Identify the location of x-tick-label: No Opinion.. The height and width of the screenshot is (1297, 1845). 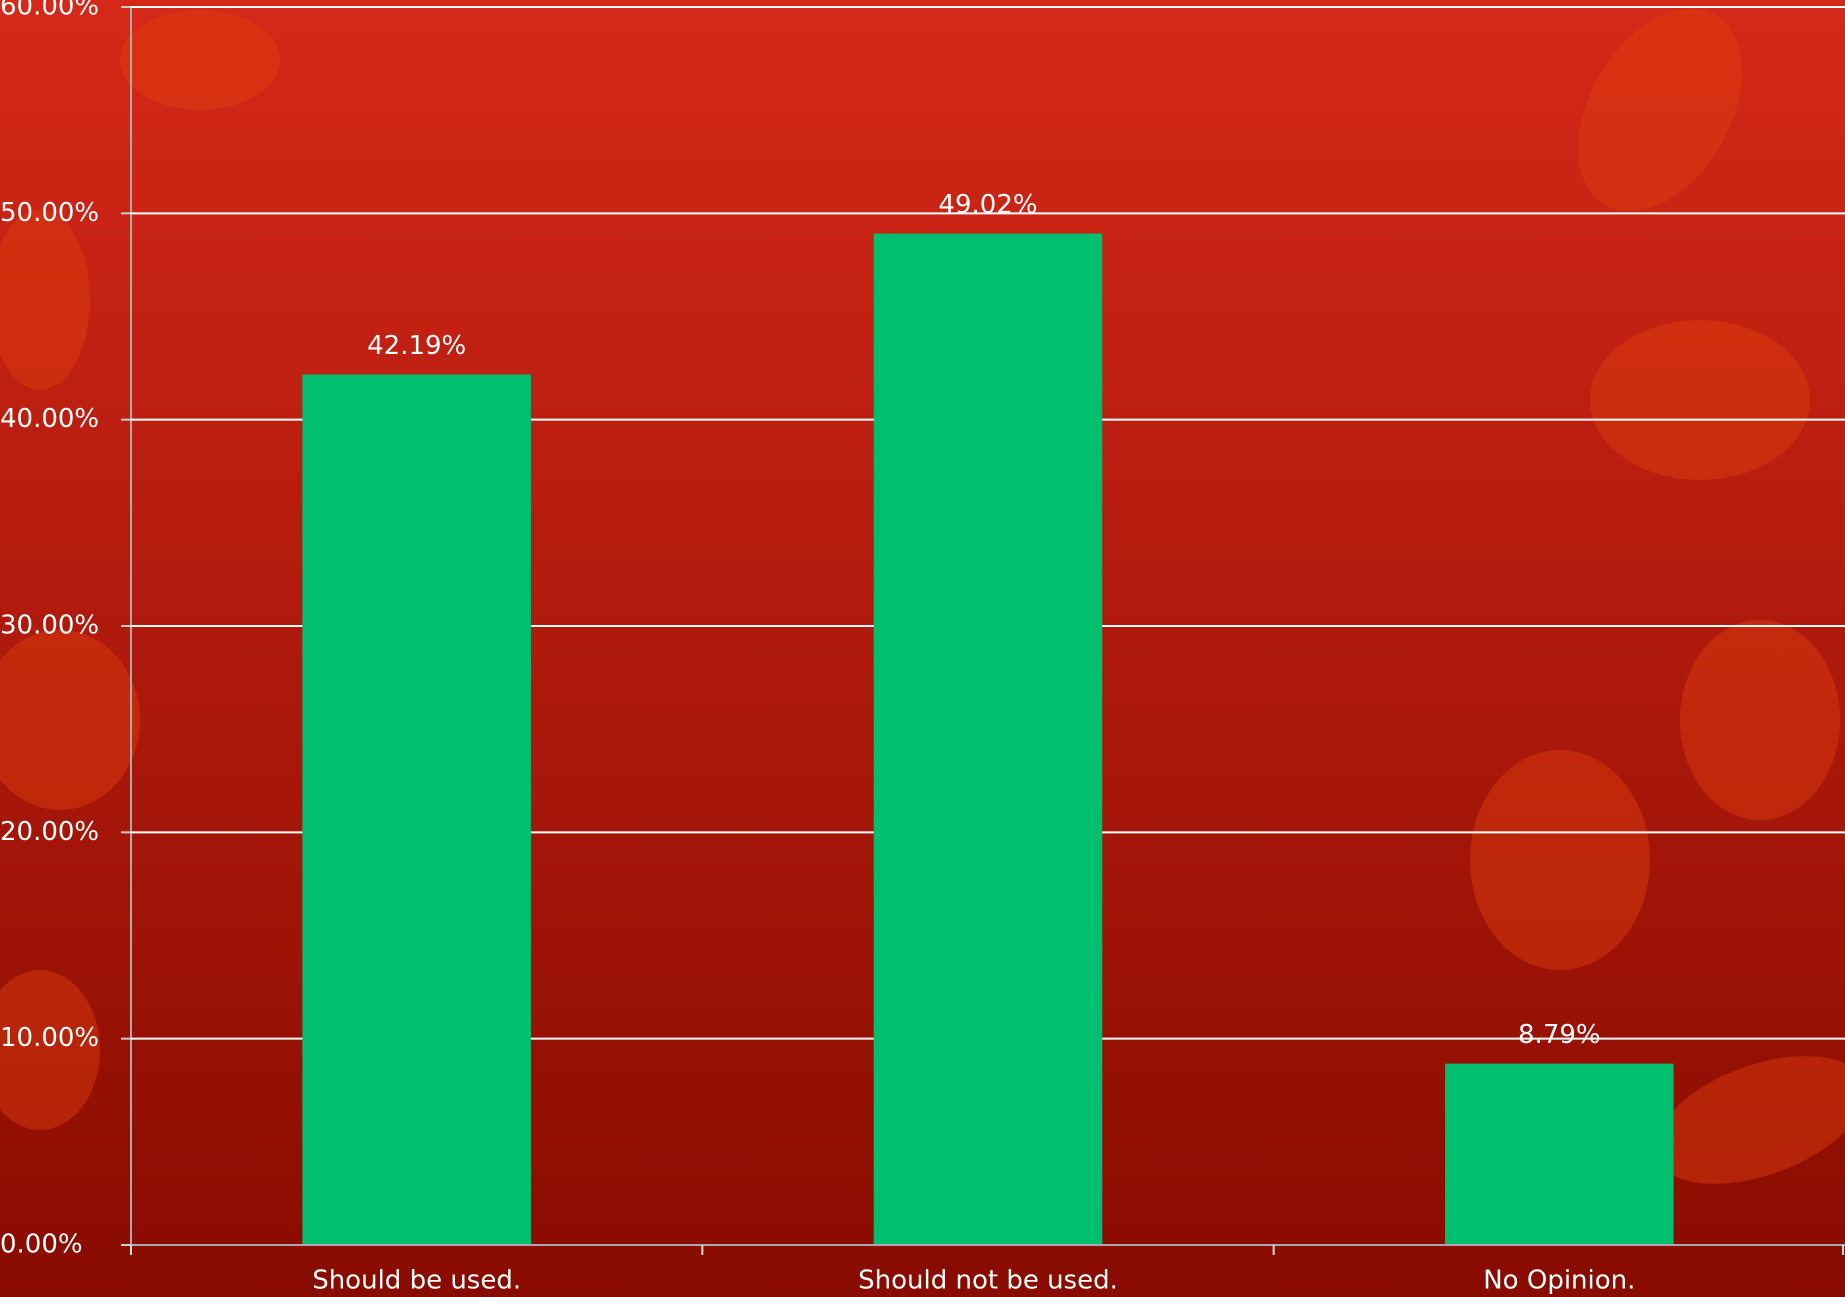
(1559, 1281).